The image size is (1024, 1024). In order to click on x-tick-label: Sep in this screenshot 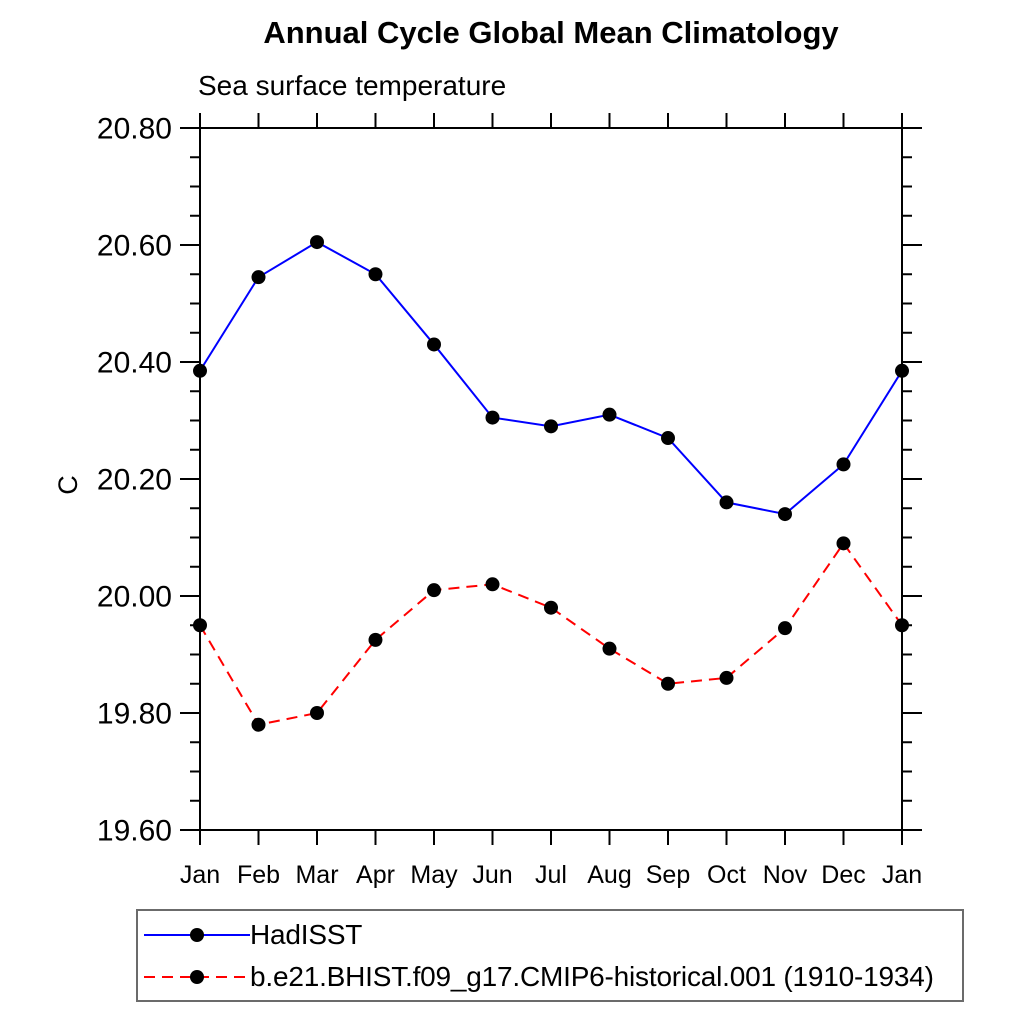, I will do `click(668, 875)`.